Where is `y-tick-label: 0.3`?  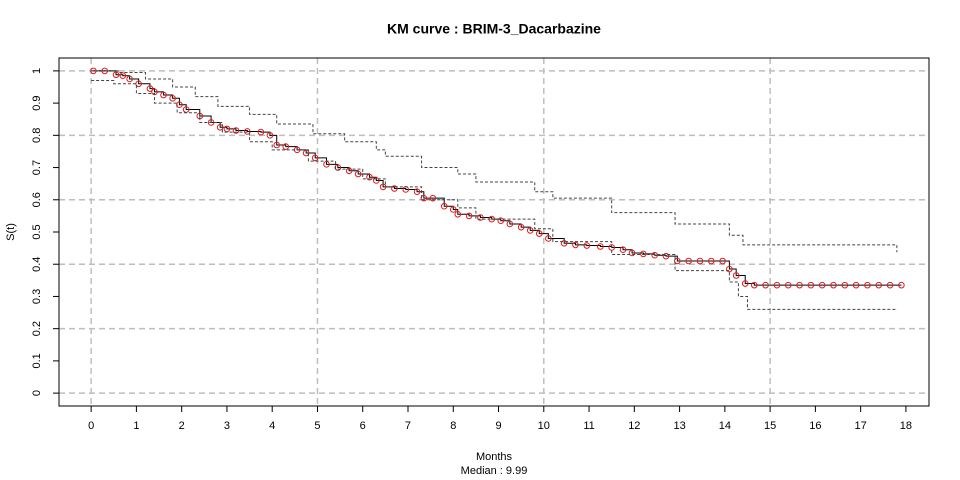
y-tick-label: 0.3 is located at coordinates (37, 296).